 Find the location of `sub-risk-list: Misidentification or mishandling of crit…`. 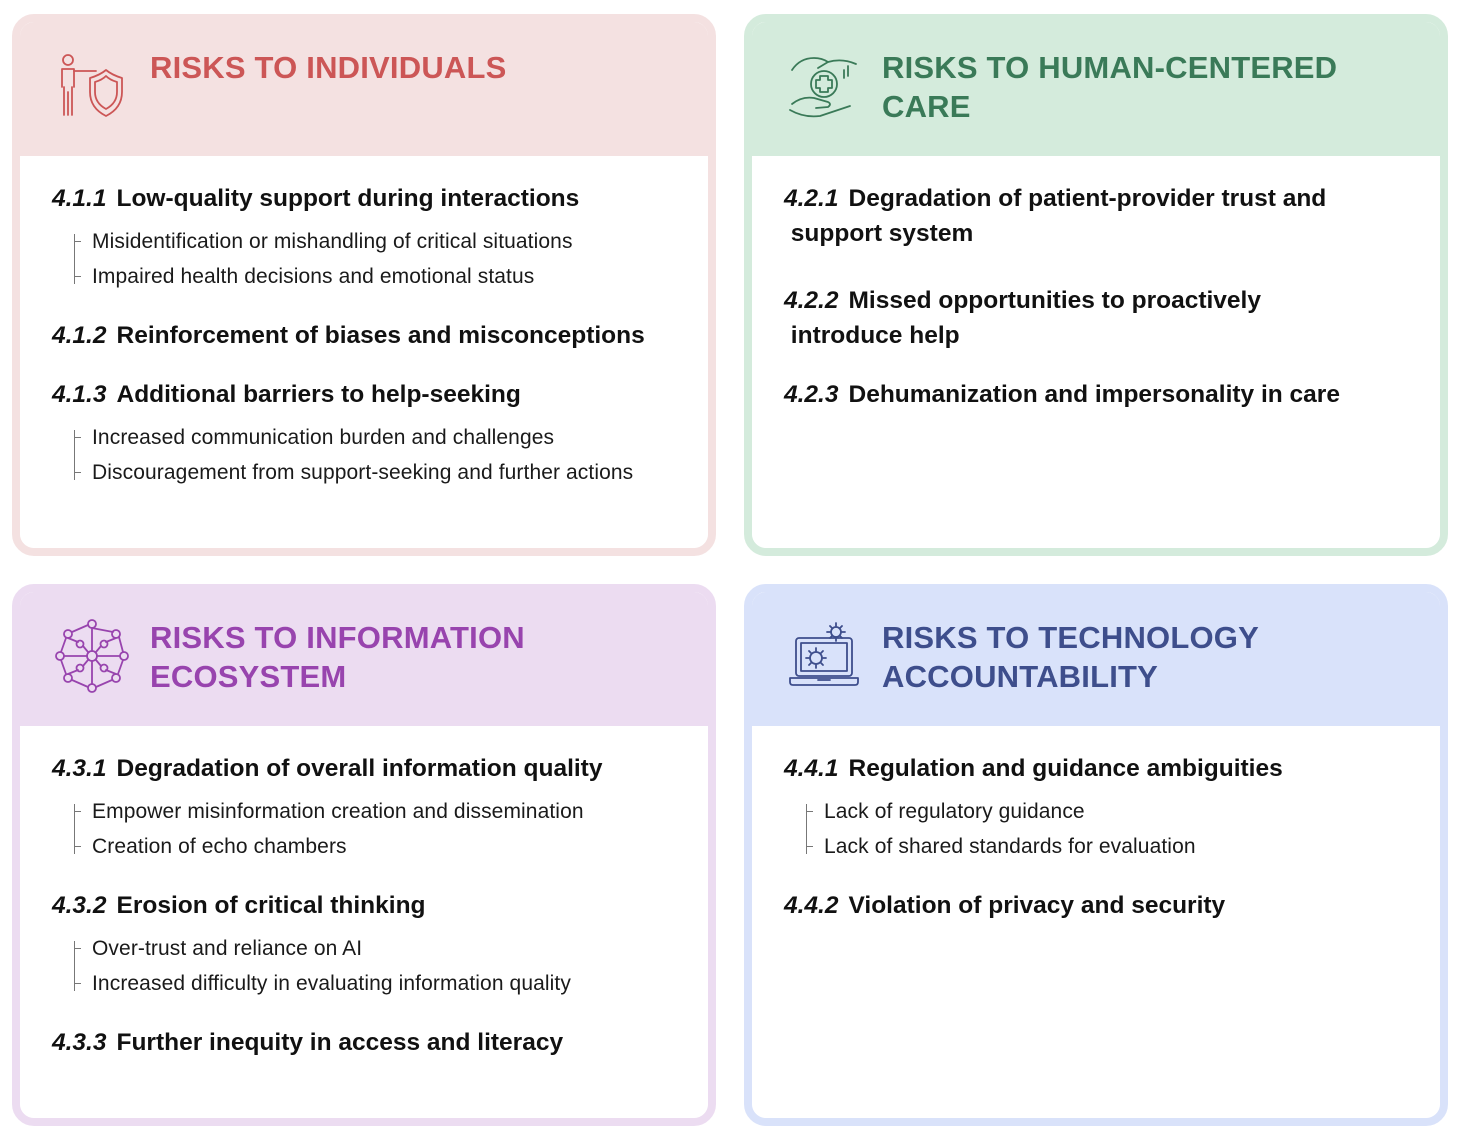

sub-risk-list: Misidentification or mishandling of crit… is located at coordinates (386, 259).